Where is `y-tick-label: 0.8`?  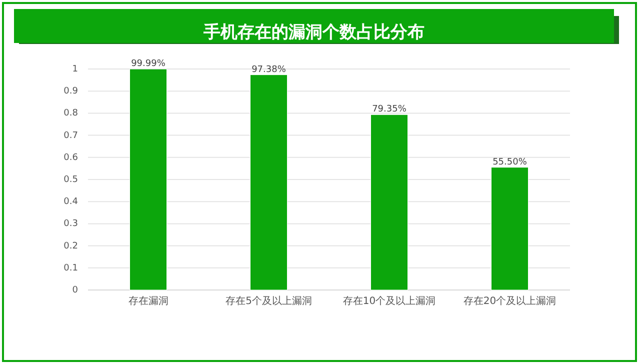
y-tick-label: 0.8 is located at coordinates (71, 113).